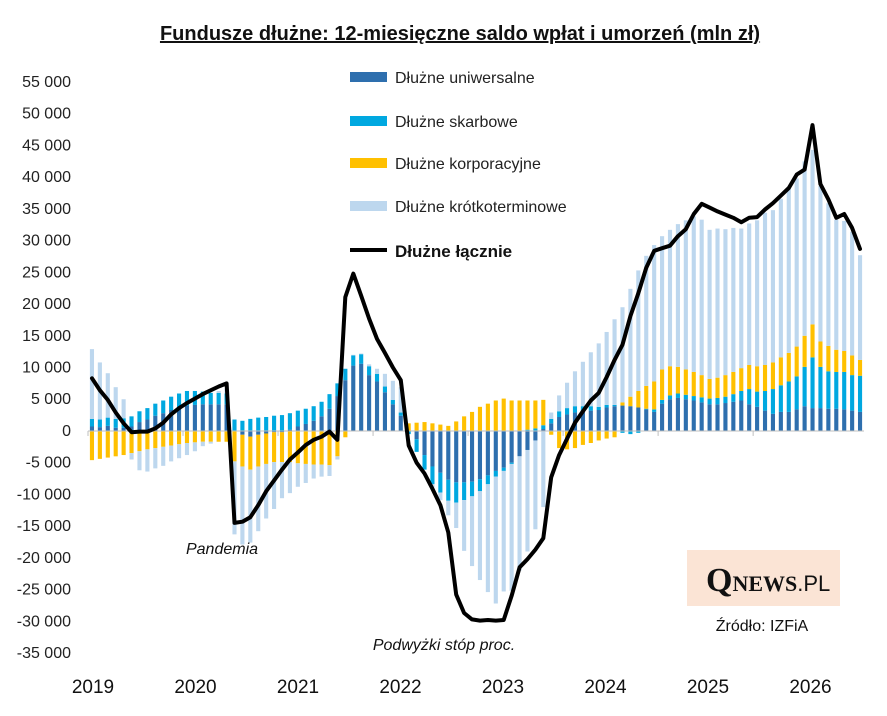 This screenshot has height=716, width=887. What do you see at coordinates (46, 82) in the screenshot?
I see `y-tick-label: 55 000` at bounding box center [46, 82].